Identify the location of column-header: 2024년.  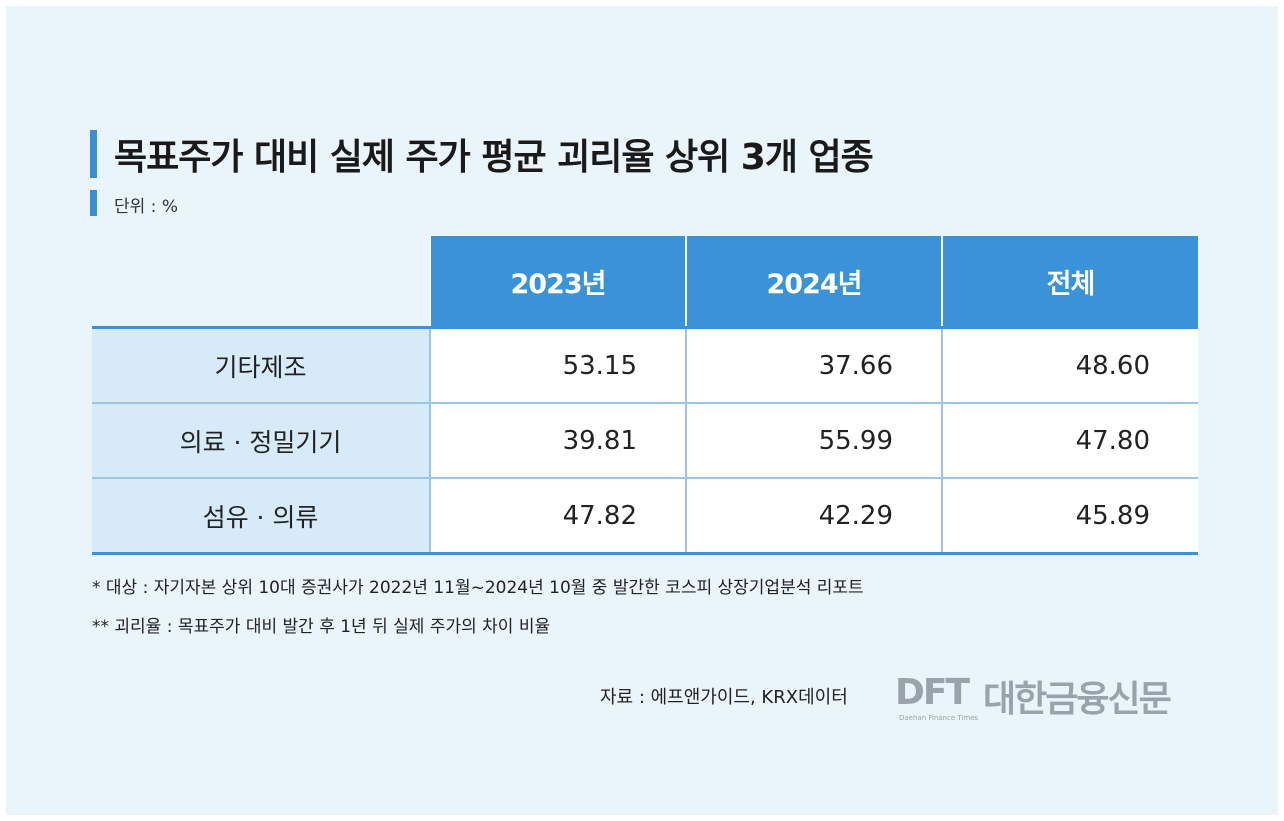
(813, 282).